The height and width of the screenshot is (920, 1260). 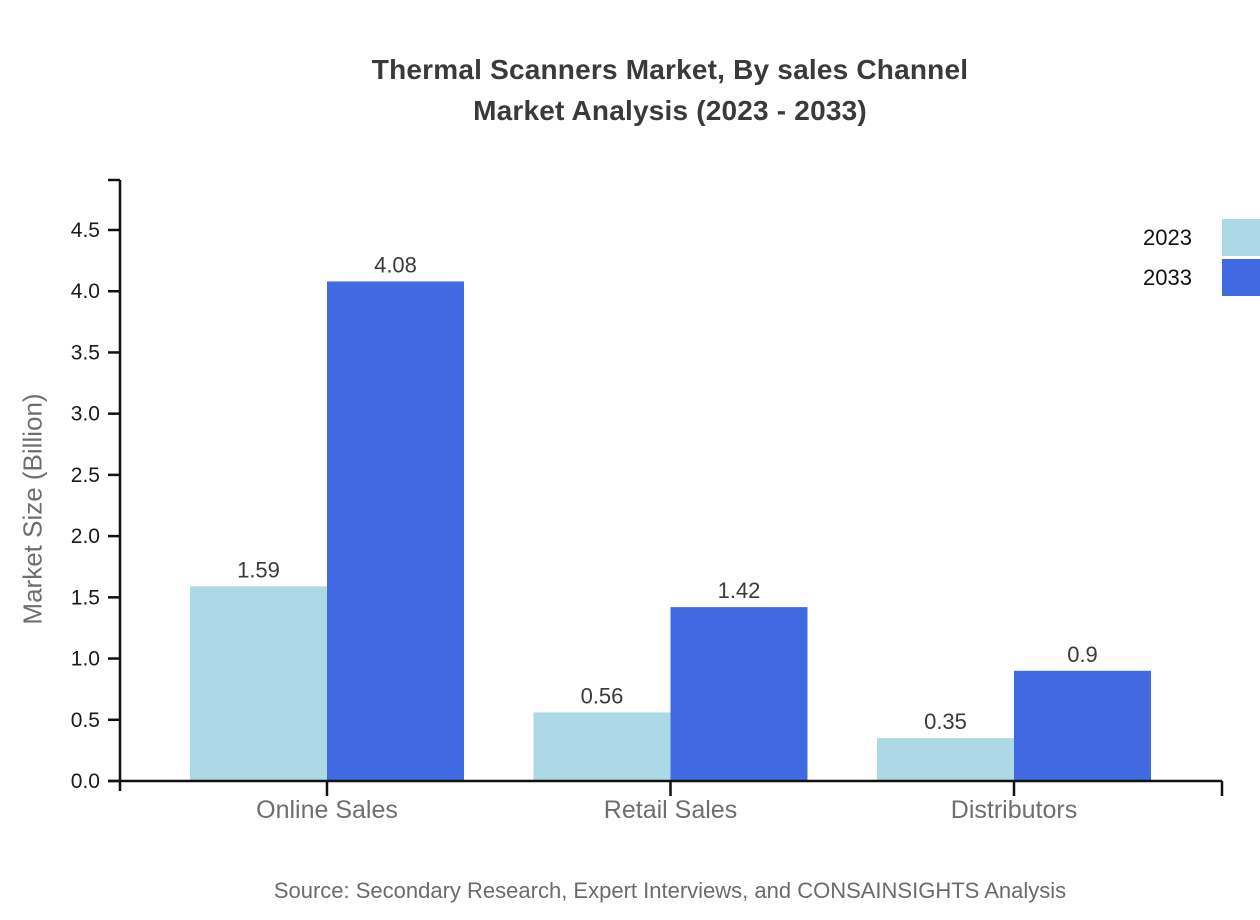 What do you see at coordinates (258, 569) in the screenshot?
I see `value-label-2023-online-sales: 1.59` at bounding box center [258, 569].